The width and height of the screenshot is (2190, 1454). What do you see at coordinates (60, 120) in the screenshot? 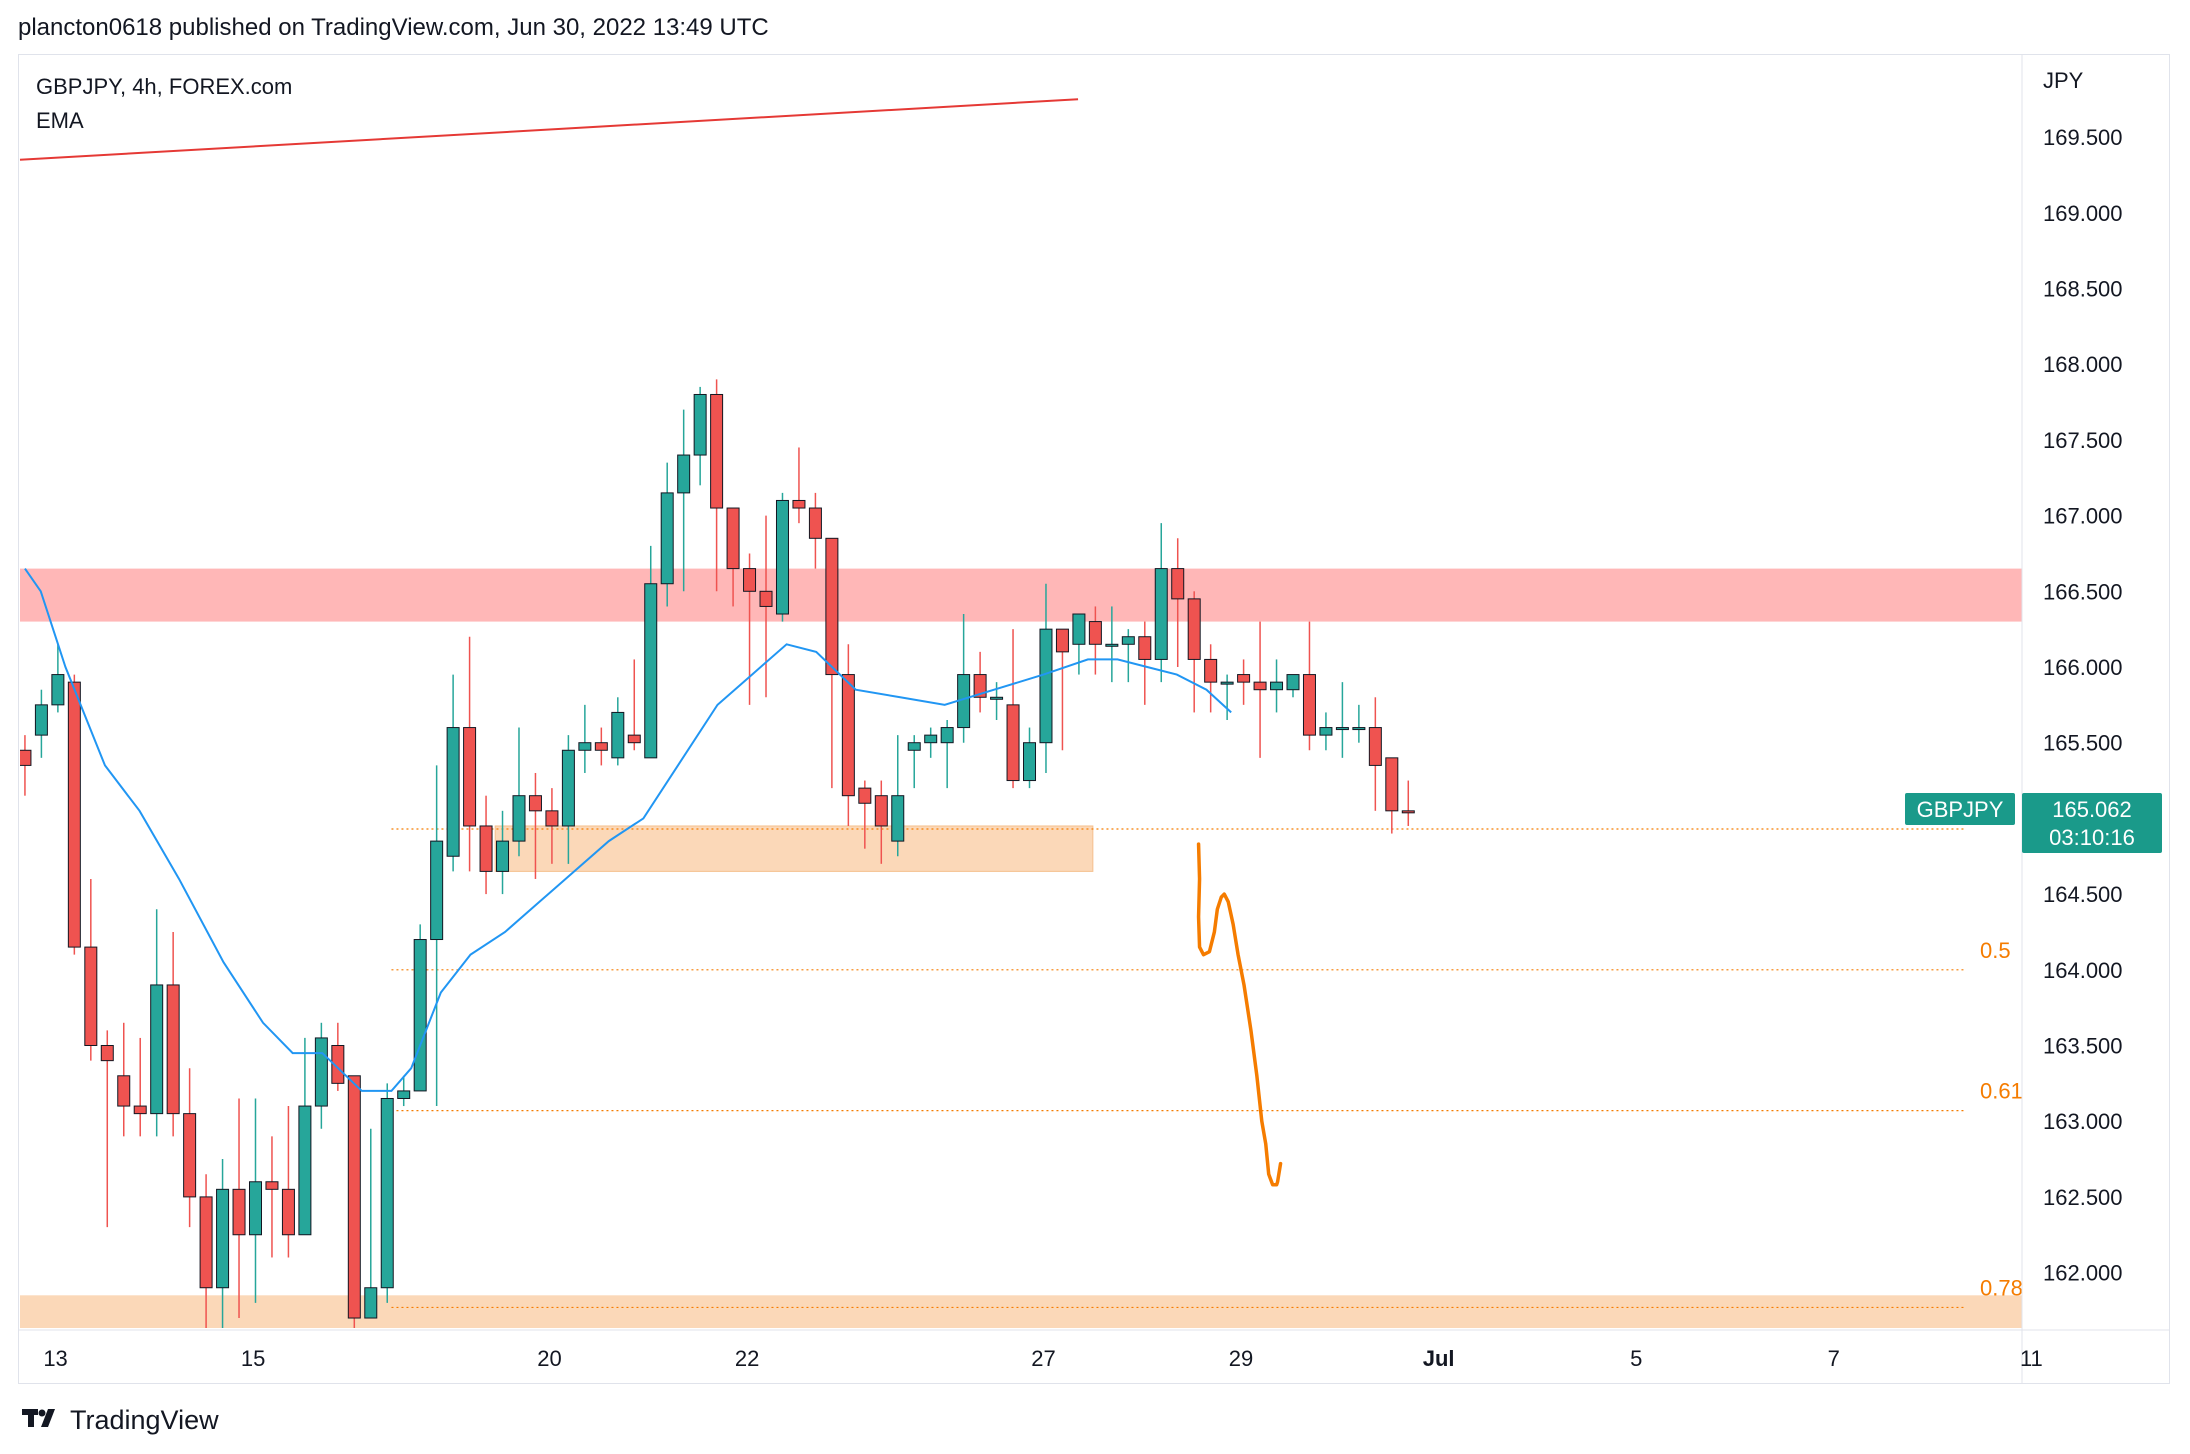
I see `ema-legend: EMA` at bounding box center [60, 120].